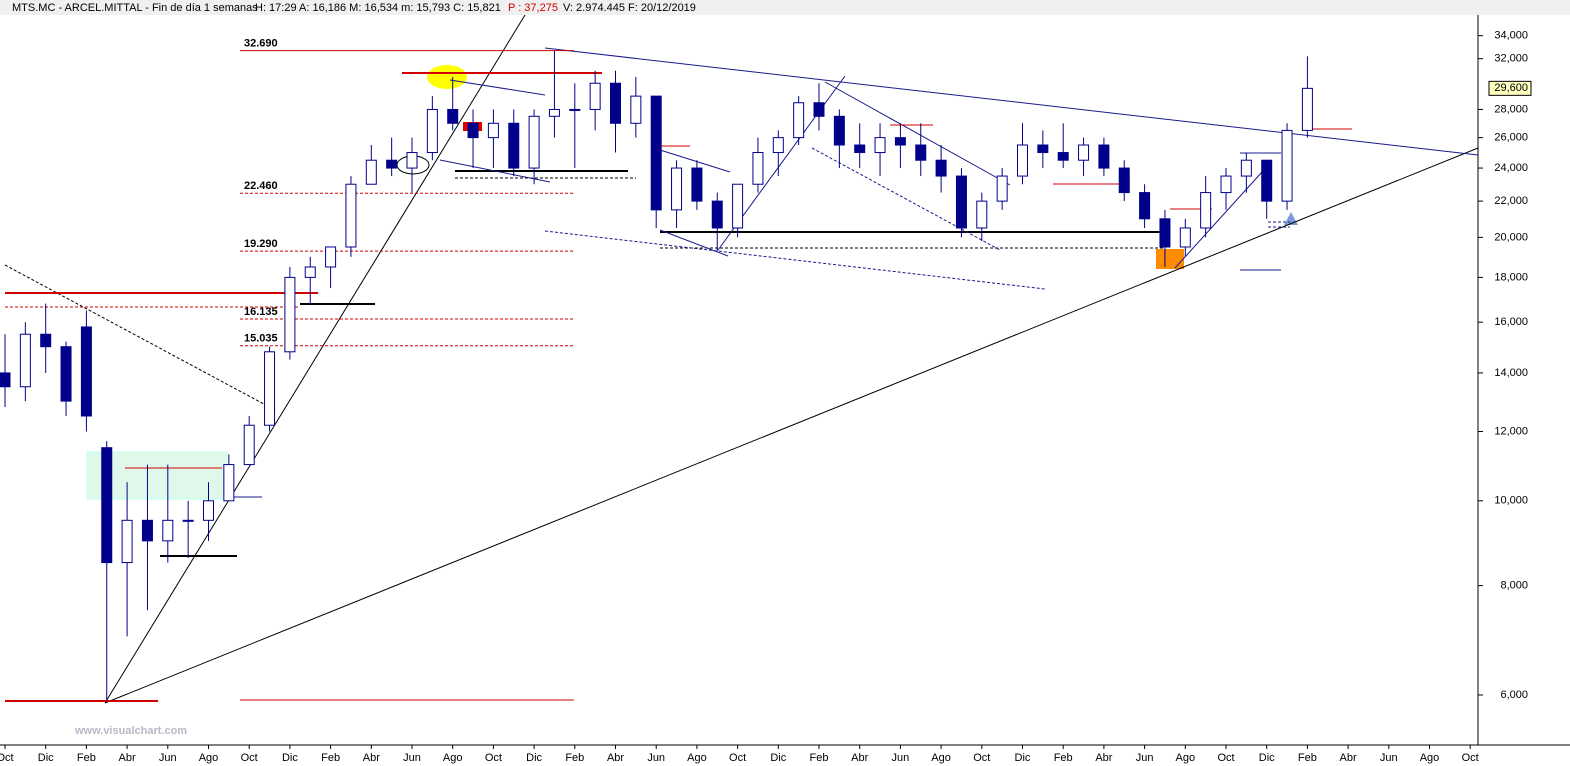 The height and width of the screenshot is (766, 1570). What do you see at coordinates (1170, 259) in the screenshot?
I see `marker` at bounding box center [1170, 259].